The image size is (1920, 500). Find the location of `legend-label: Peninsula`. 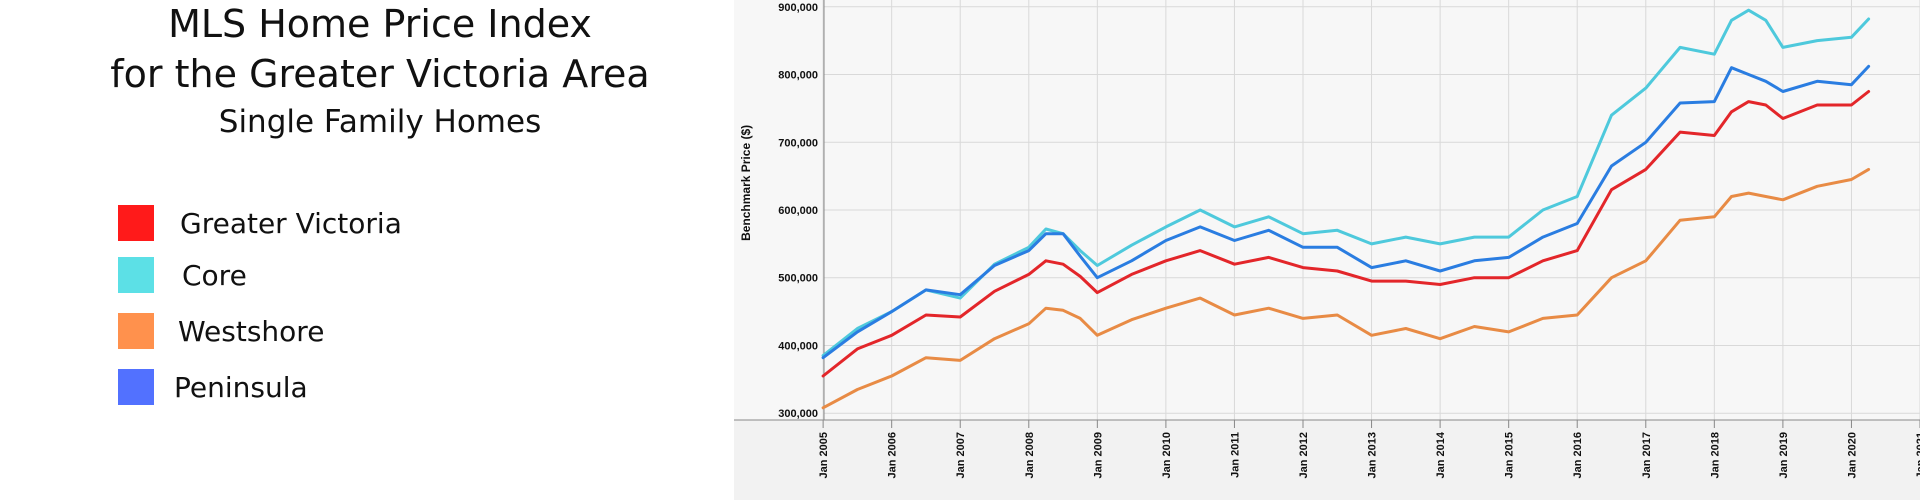

legend-label: Peninsula is located at coordinates (241, 387).